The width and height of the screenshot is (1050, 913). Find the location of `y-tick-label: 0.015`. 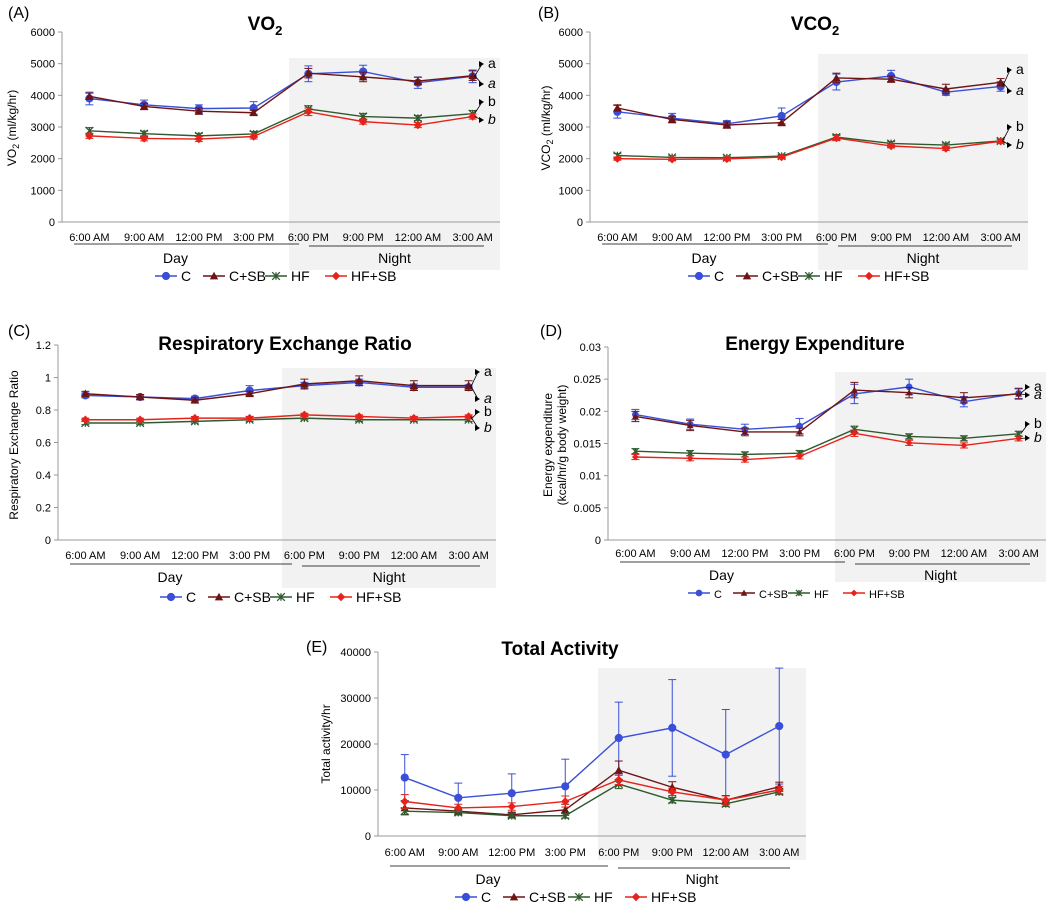

y-tick-label: 0.015 is located at coordinates (587, 445).